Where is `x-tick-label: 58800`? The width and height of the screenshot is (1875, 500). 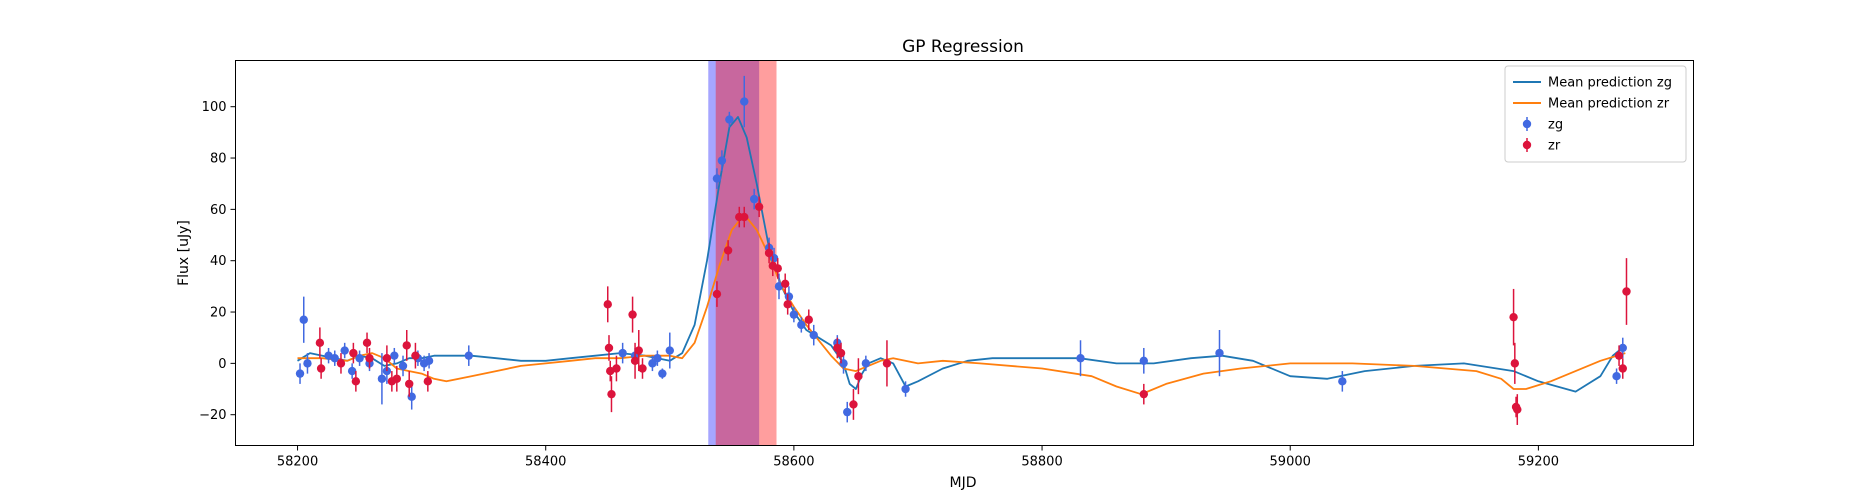
x-tick-label: 58800 is located at coordinates (1041, 462).